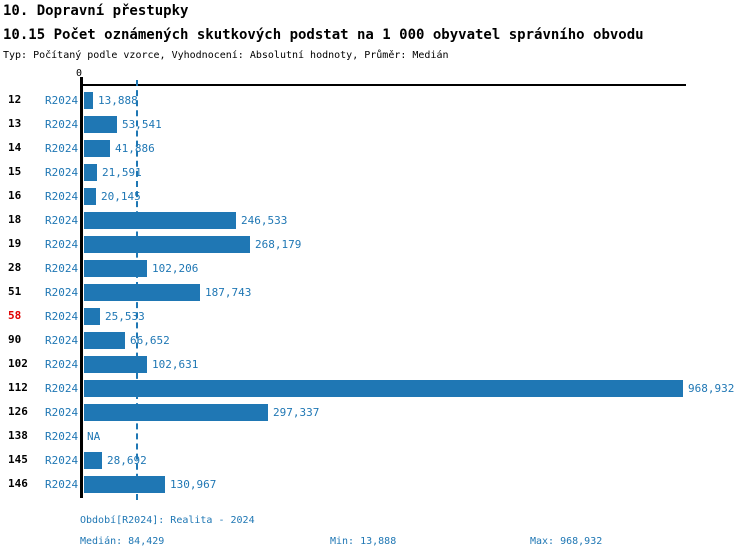  Describe the element at coordinates (375, 365) in the screenshot. I see `bar-row: 102 R2024 102,631` at that location.